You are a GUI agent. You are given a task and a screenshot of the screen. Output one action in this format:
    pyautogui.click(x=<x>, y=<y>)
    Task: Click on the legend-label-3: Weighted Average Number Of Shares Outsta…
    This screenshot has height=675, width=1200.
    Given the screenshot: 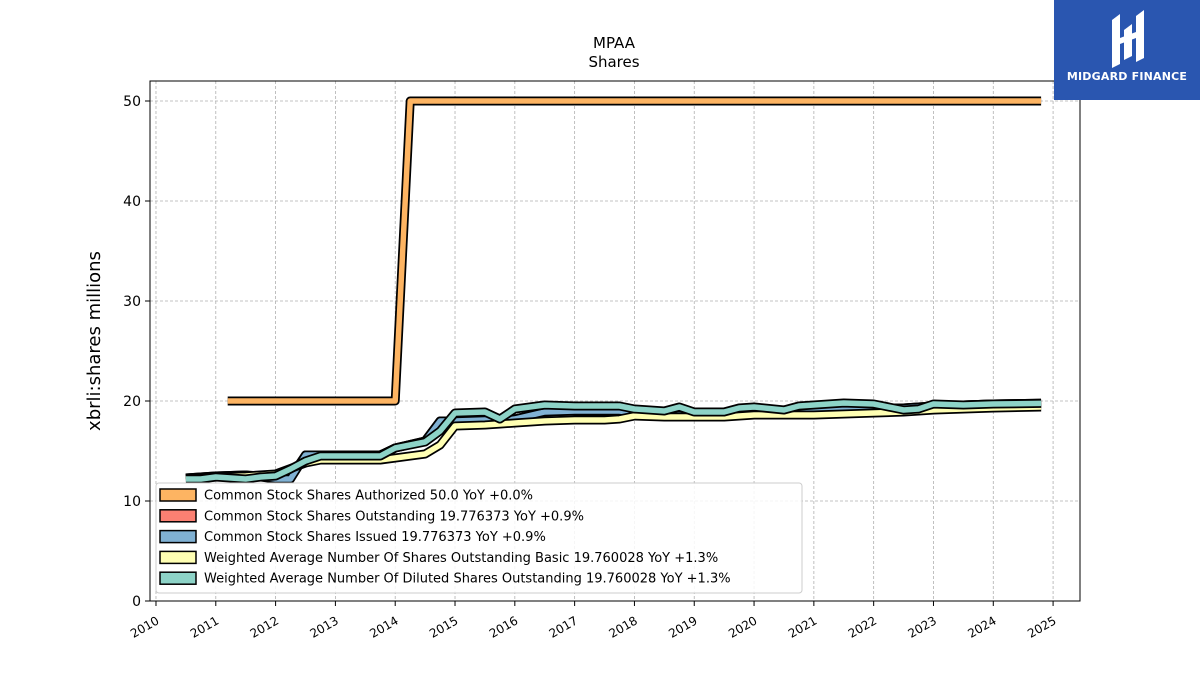 What is the action you would take?
    pyautogui.click(x=461, y=558)
    